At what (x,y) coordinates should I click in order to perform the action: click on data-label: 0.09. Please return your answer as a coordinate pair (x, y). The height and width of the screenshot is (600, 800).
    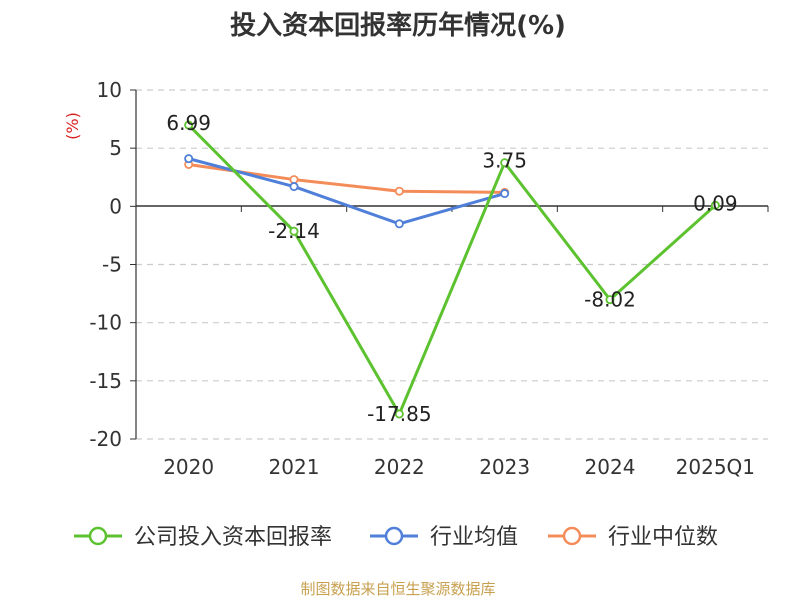
    Looking at the image, I should click on (715, 203).